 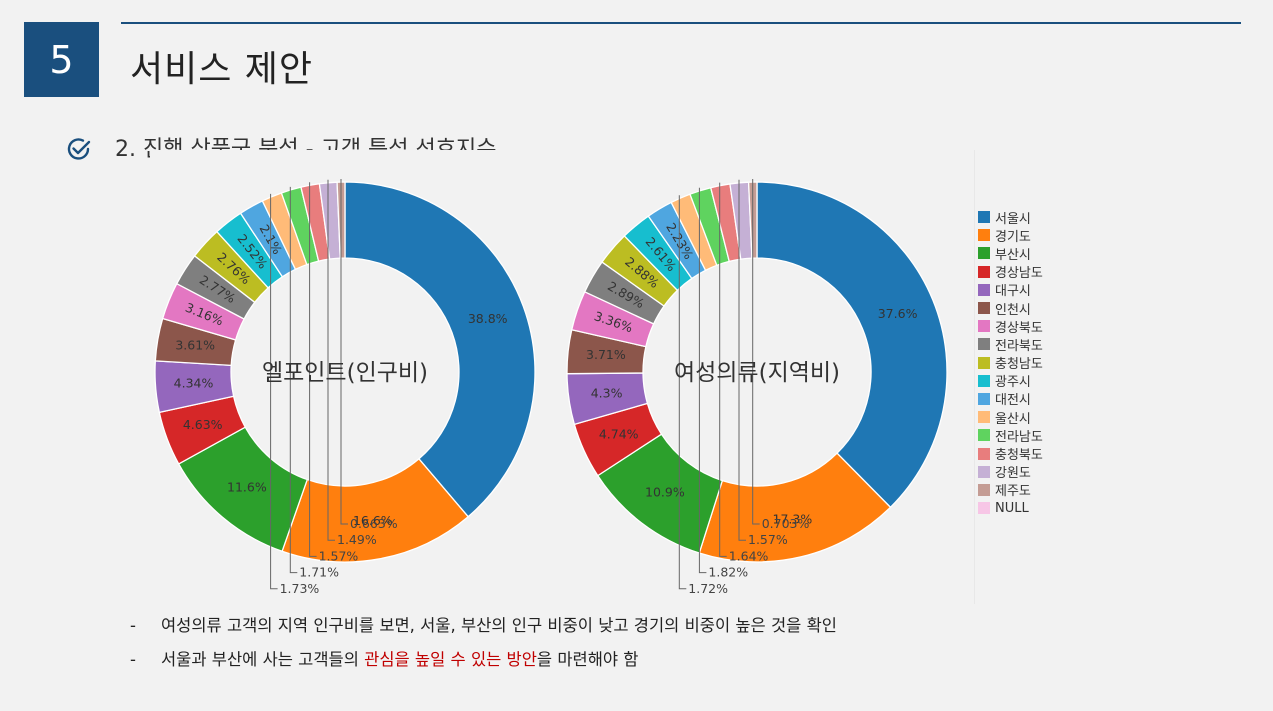 What do you see at coordinates (606, 354) in the screenshot?
I see `chart-2-slice-label-6: 3.71%` at bounding box center [606, 354].